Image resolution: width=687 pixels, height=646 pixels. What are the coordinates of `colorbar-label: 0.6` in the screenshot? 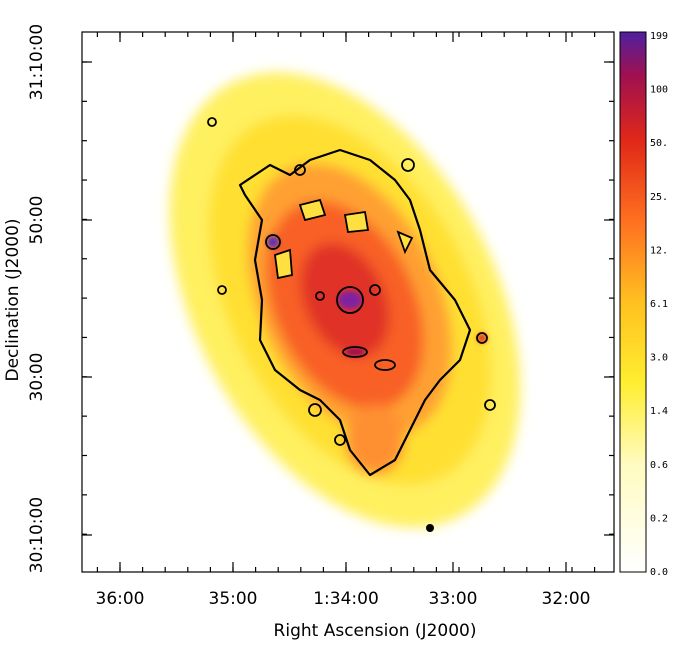 It's located at (659, 465).